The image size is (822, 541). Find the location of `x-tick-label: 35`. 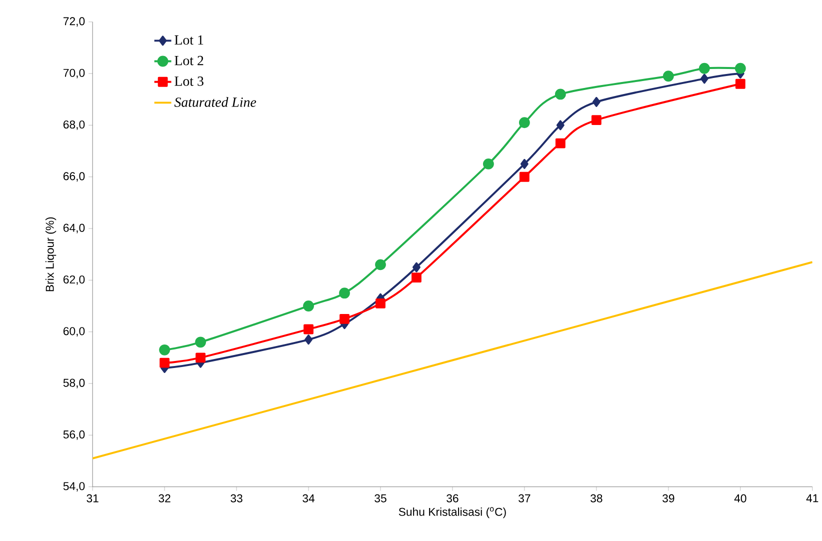

x-tick-label: 35 is located at coordinates (380, 498).